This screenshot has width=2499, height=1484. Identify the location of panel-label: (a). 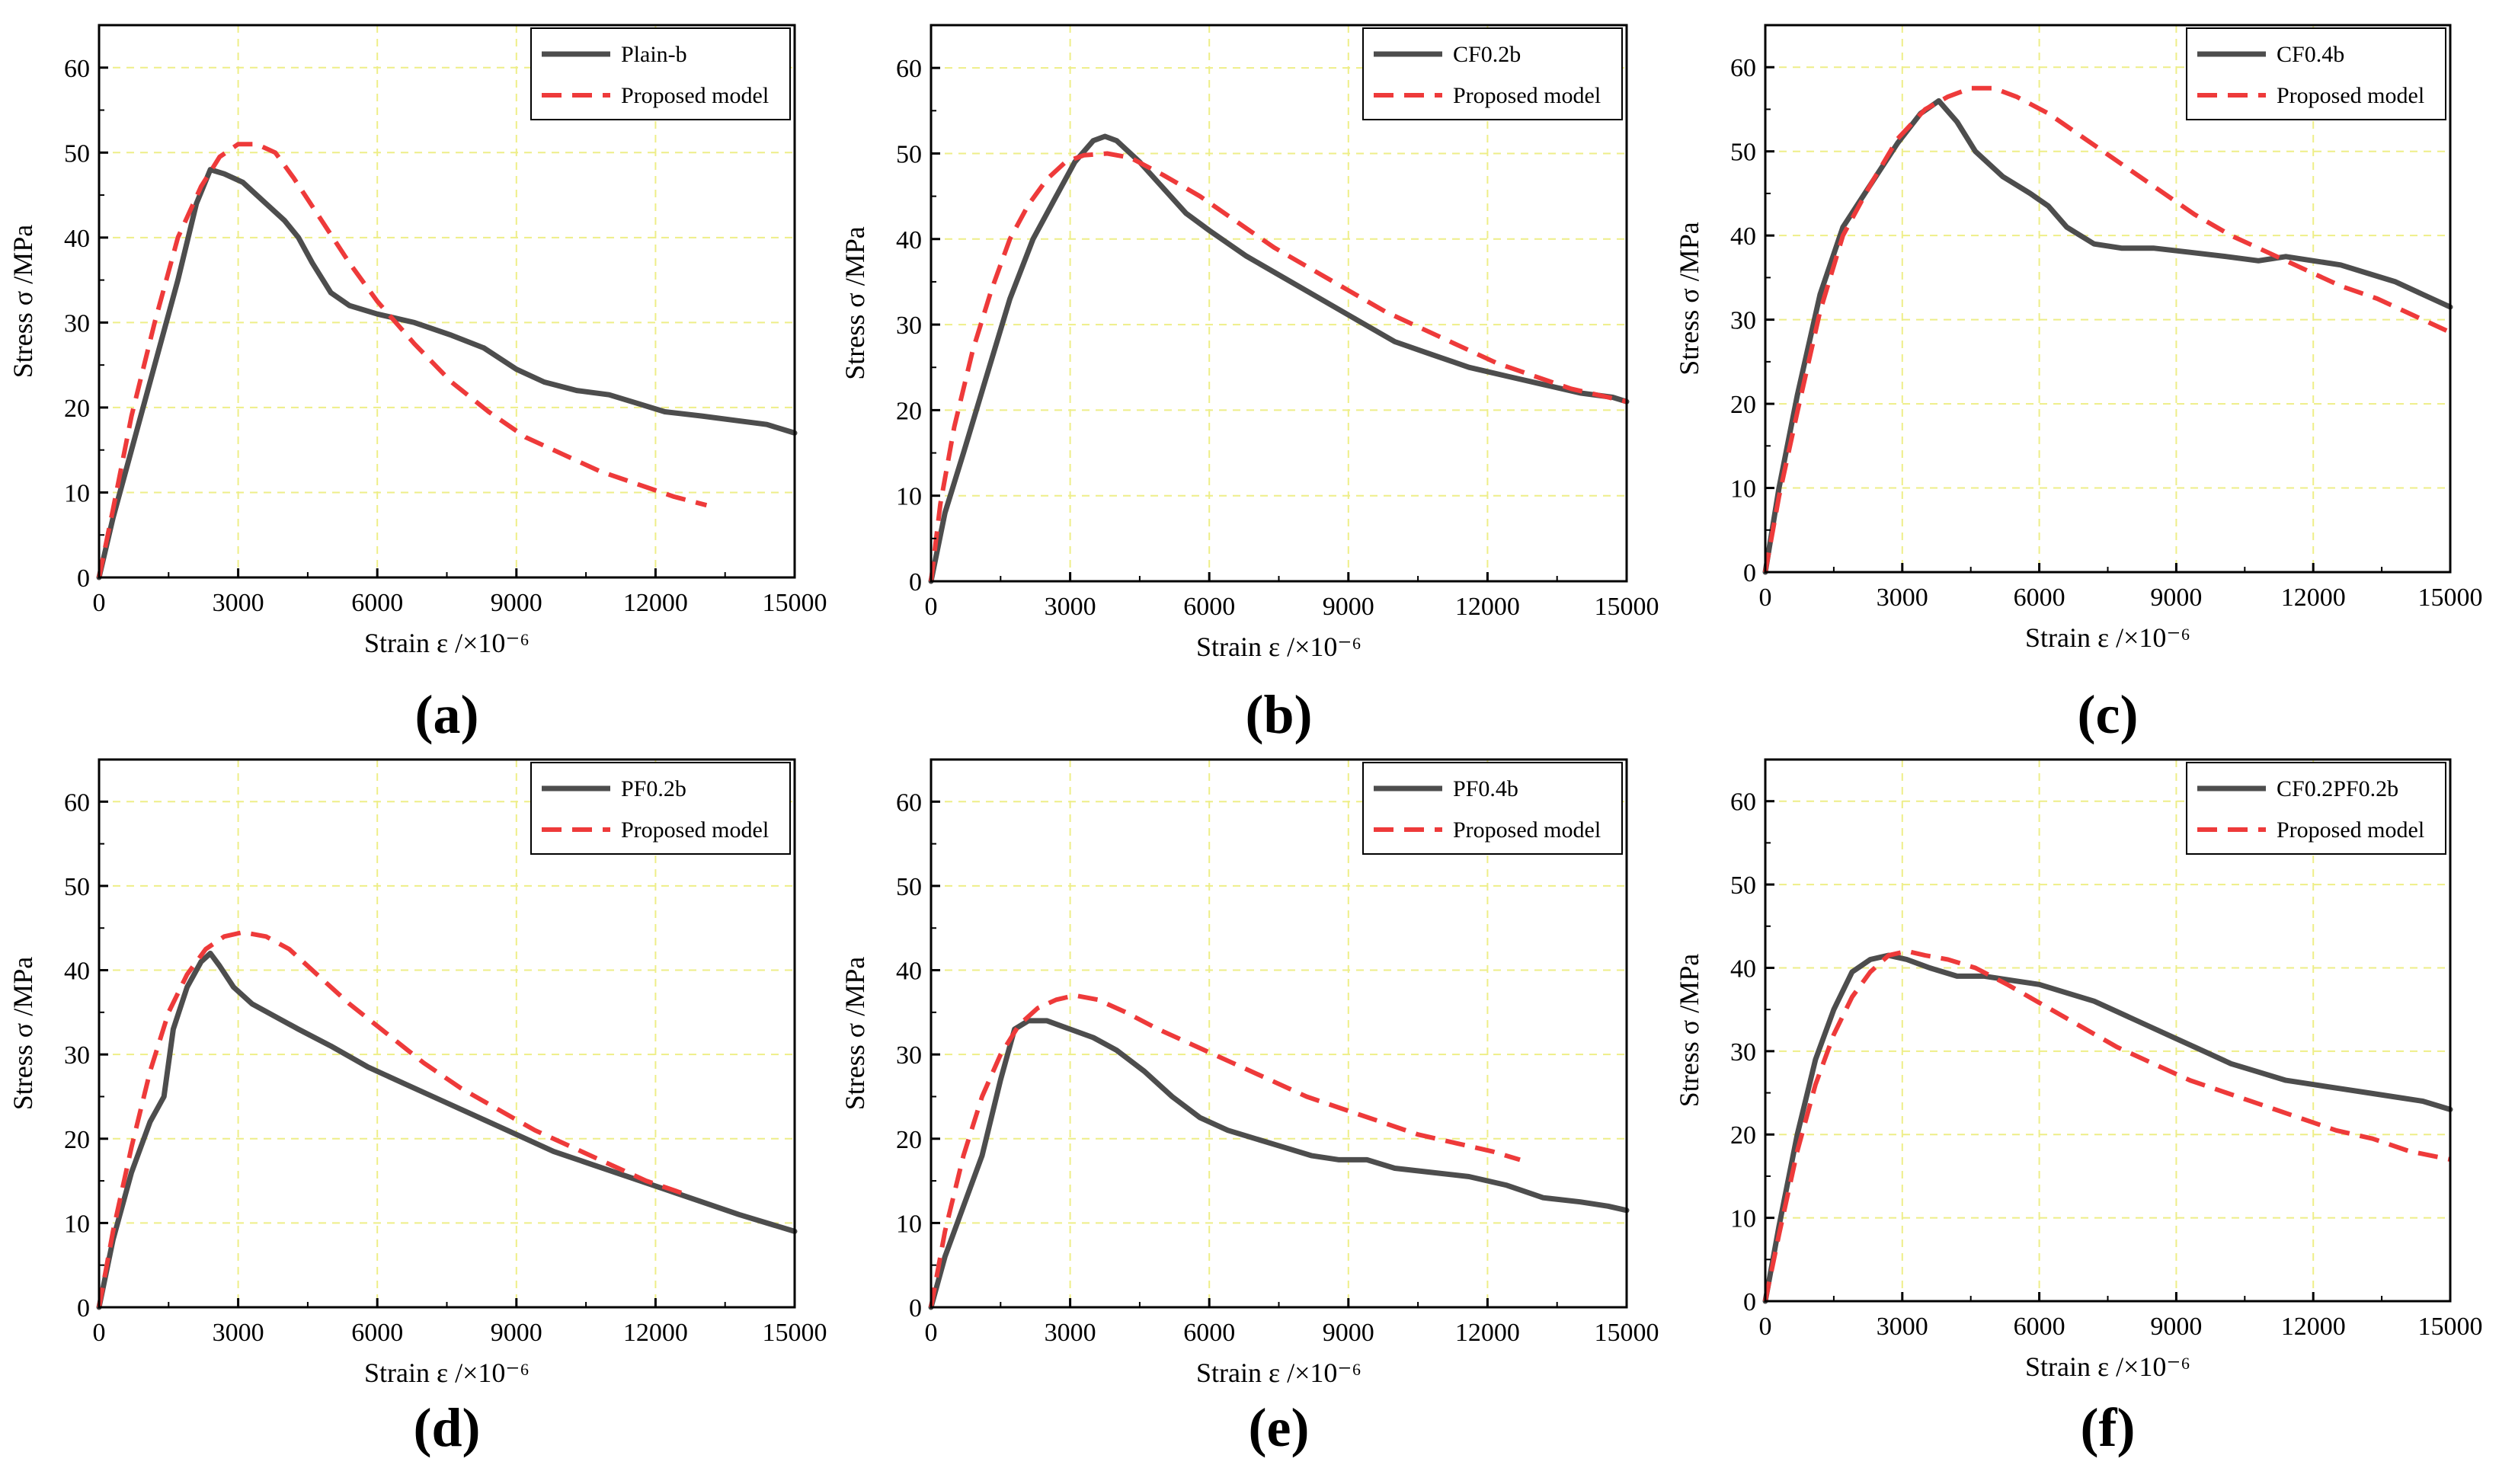
(447, 714).